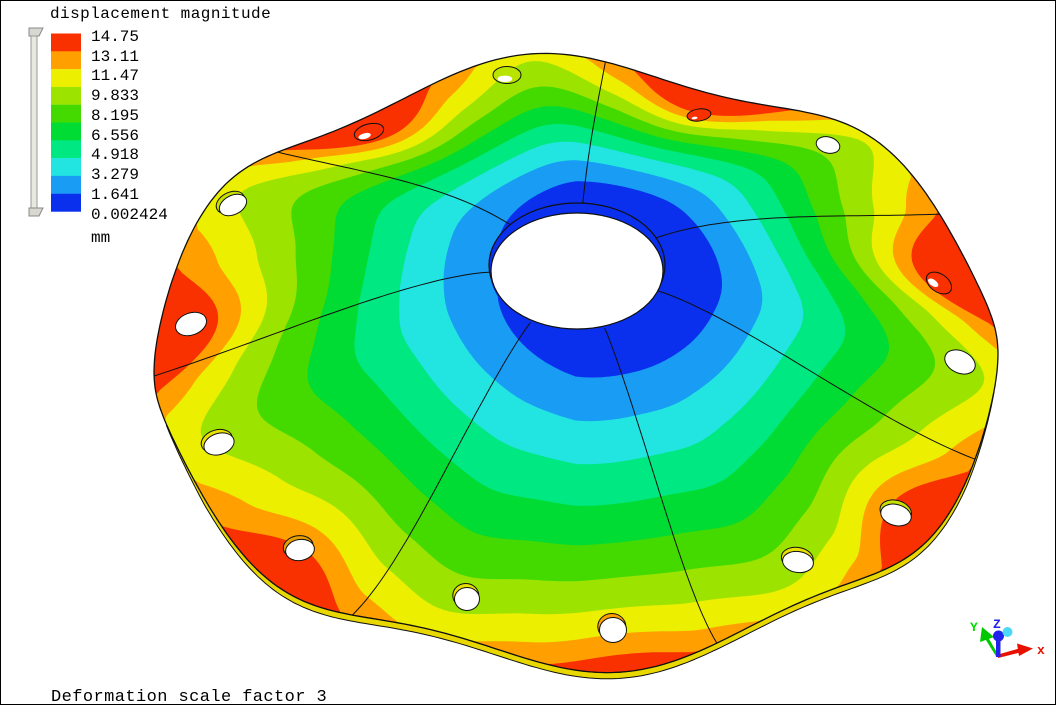  Describe the element at coordinates (974, 627) in the screenshot. I see `svg-text: Y` at that location.